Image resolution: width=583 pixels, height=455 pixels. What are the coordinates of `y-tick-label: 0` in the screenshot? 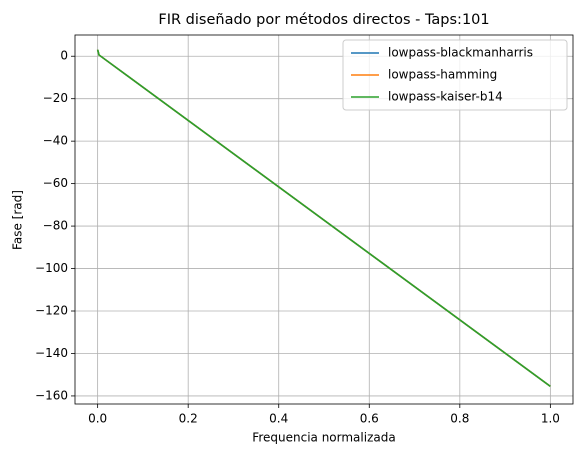 It's located at (64, 56).